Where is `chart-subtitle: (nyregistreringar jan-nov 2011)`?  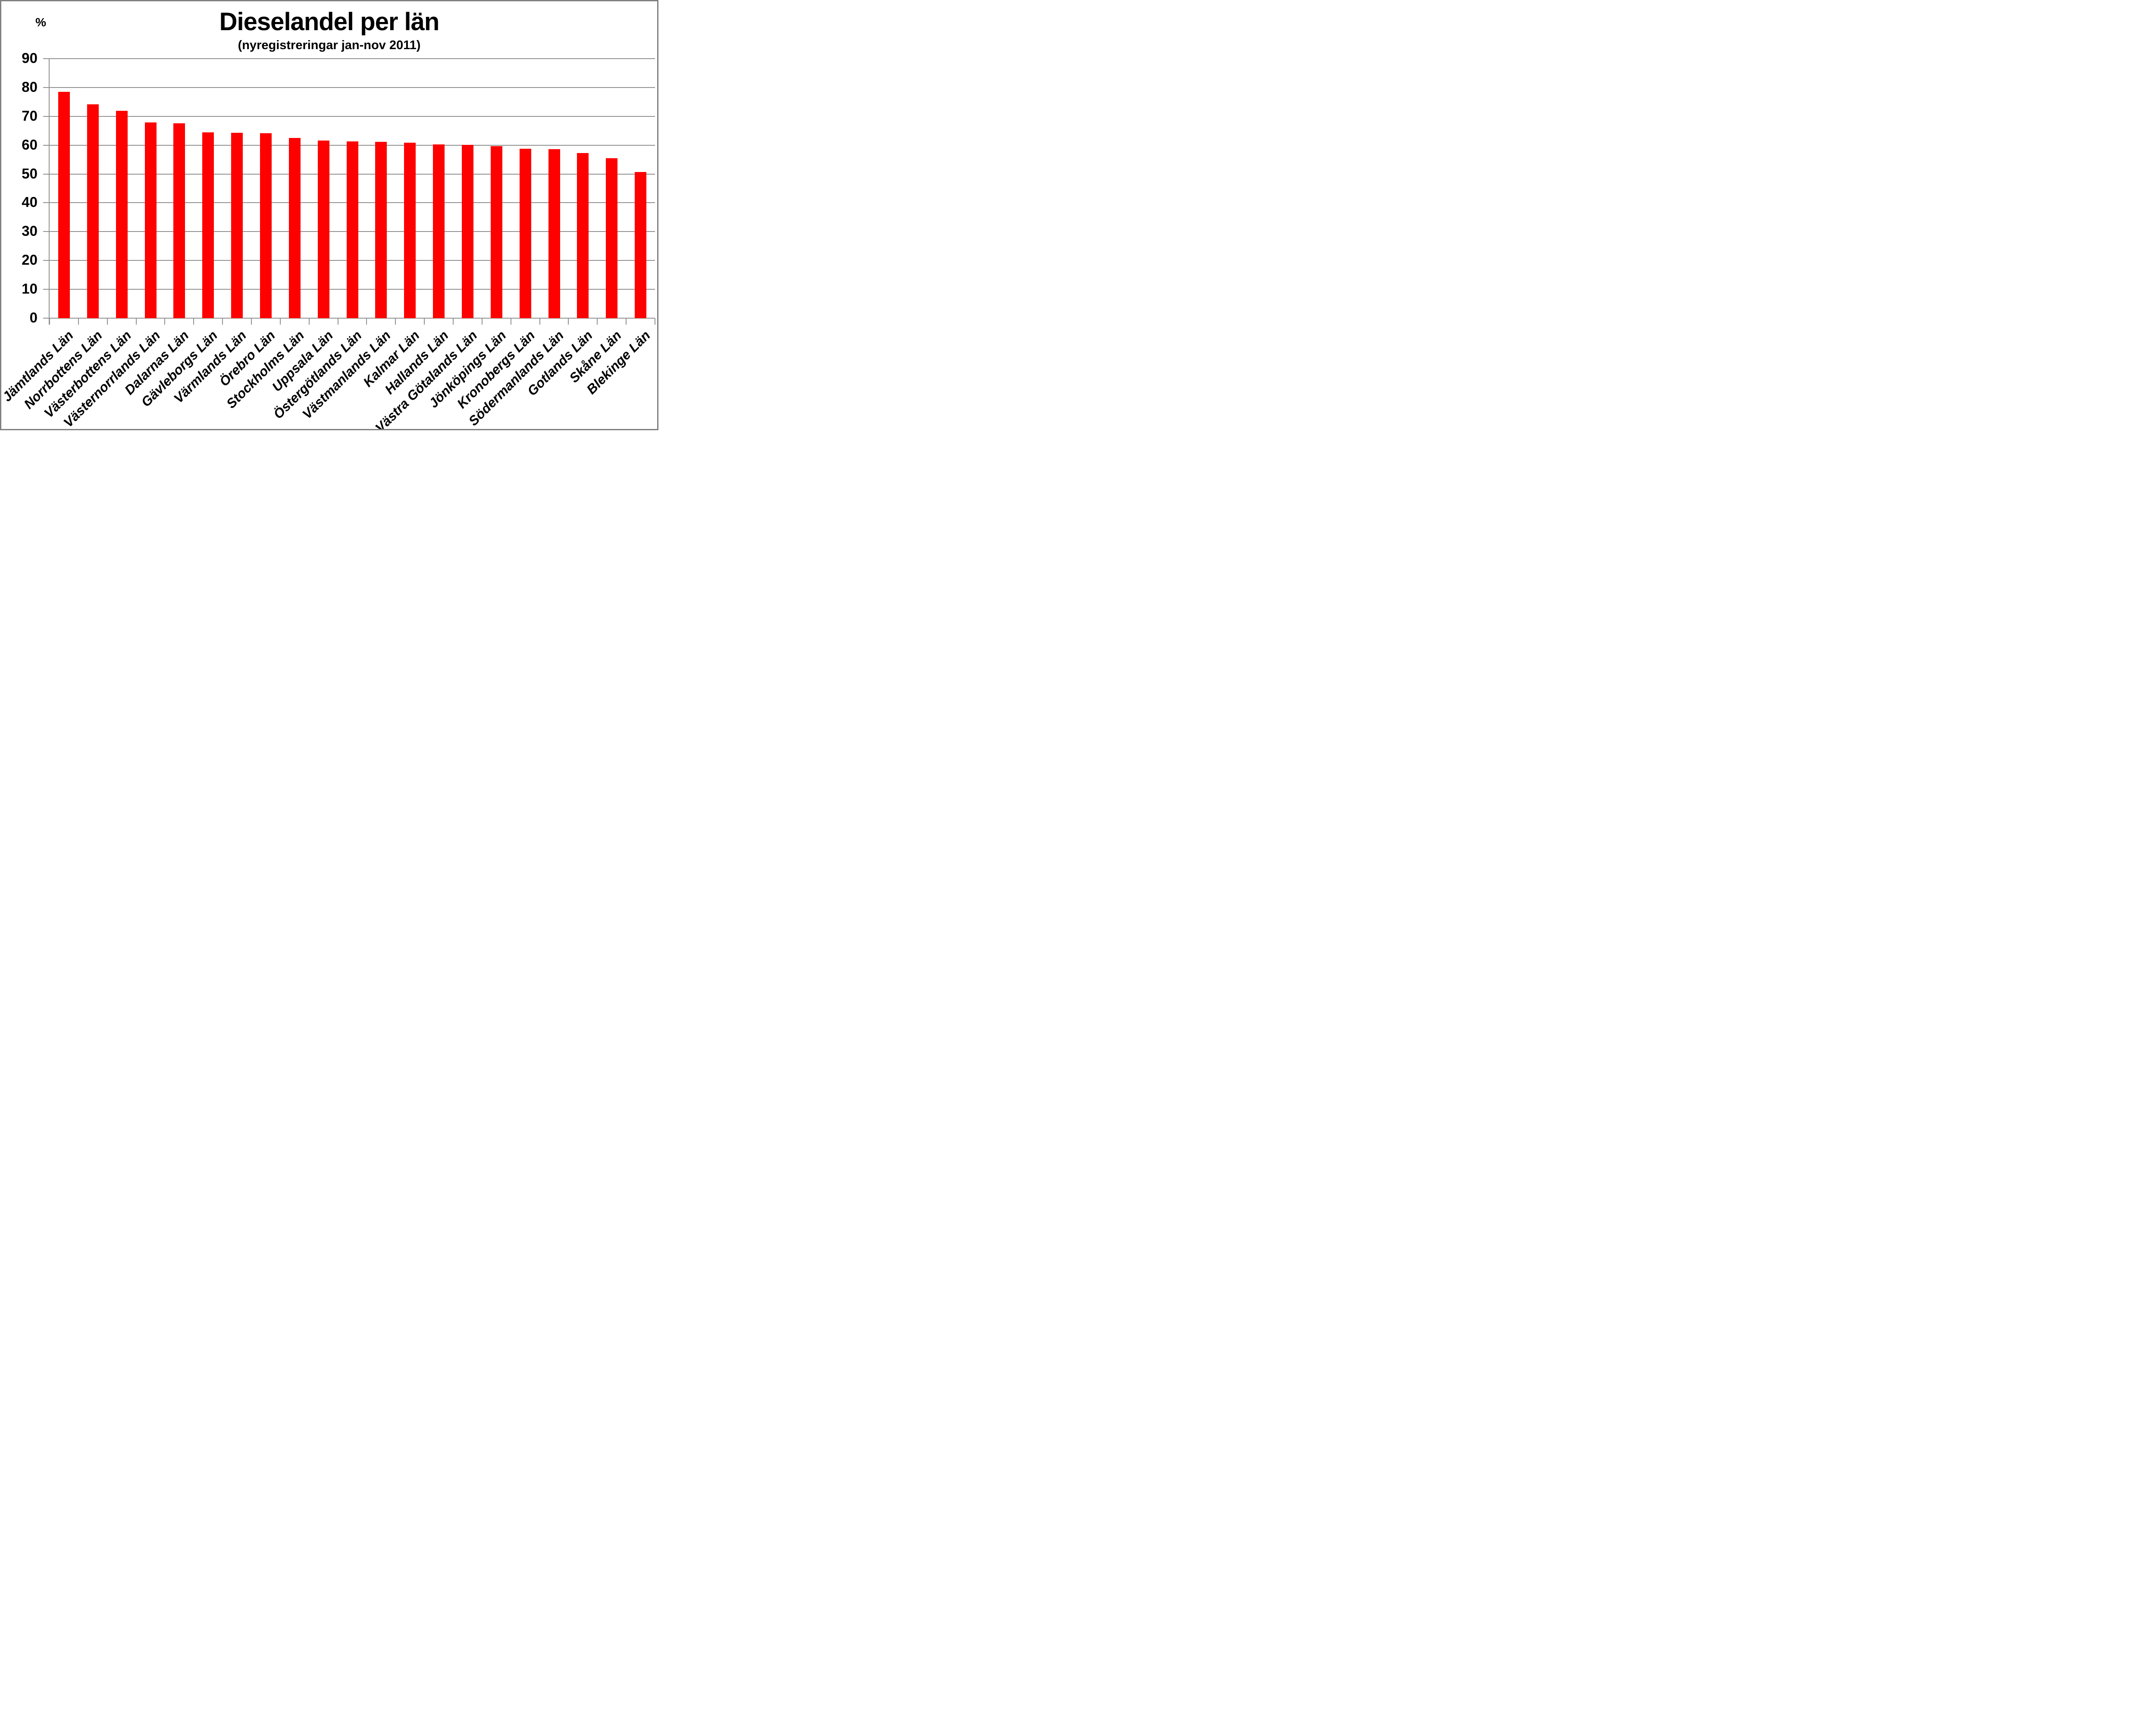
chart-subtitle: (nyregistreringar jan-nov 2011) is located at coordinates (329, 45).